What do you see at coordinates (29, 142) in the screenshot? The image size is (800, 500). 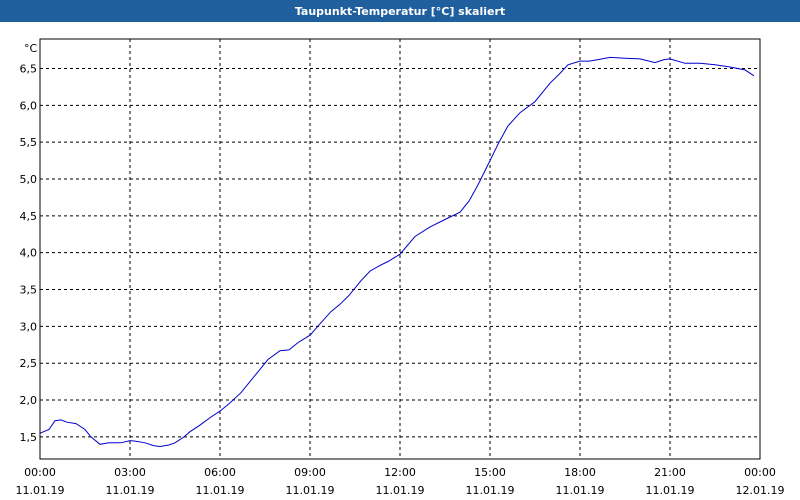 I see `y-tick-label: 5,5` at bounding box center [29, 142].